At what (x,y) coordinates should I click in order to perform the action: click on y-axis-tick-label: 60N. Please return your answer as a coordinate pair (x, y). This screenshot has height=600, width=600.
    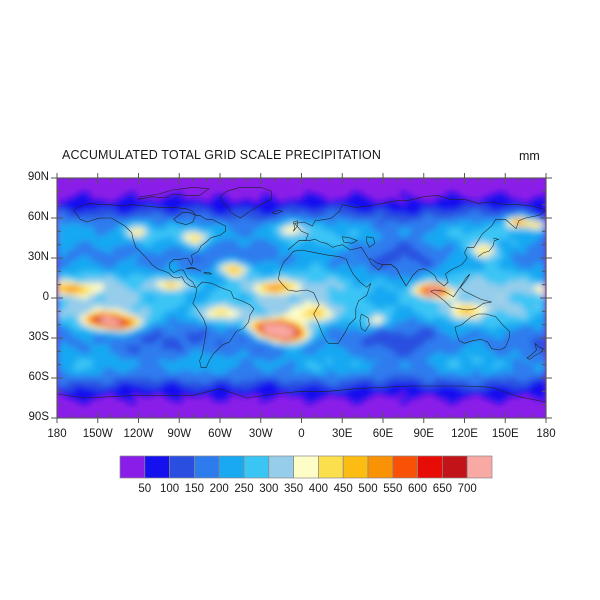
    Looking at the image, I should click on (38, 217).